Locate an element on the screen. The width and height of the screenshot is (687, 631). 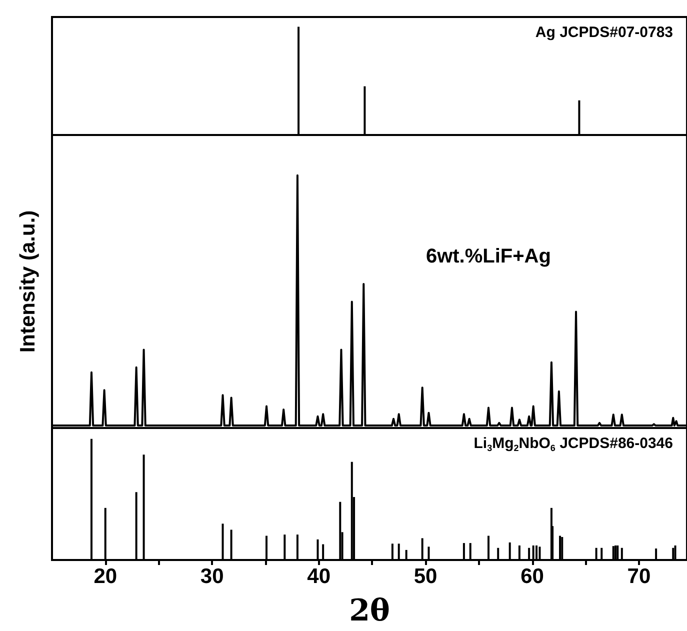
x-tick-label: 30 is located at coordinates (212, 576).